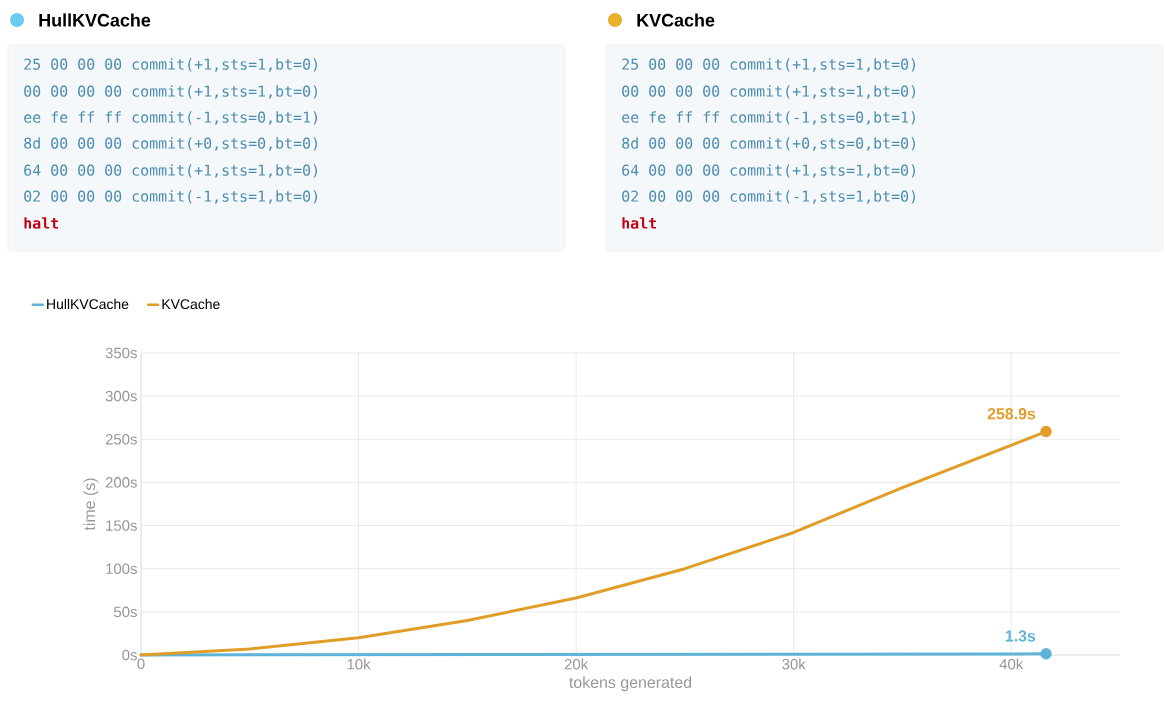 The image size is (1167, 711). I want to click on x-tick-label: 20k, so click(576, 664).